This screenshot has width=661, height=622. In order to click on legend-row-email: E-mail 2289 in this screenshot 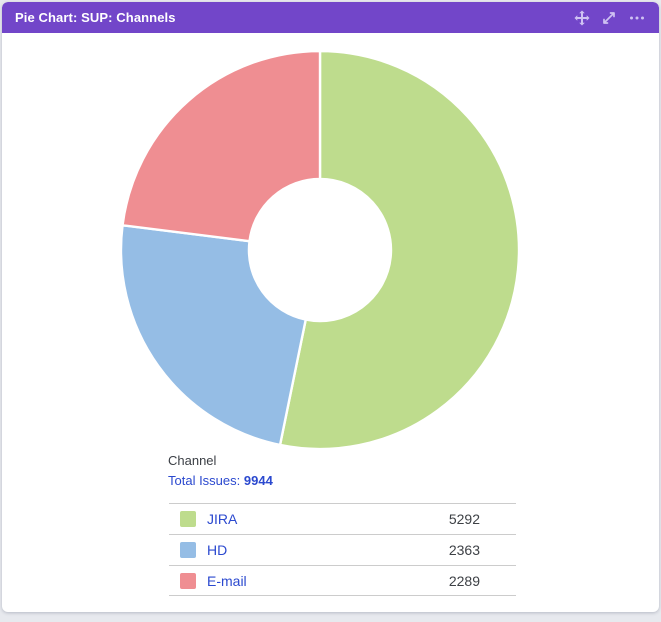, I will do `click(342, 580)`.